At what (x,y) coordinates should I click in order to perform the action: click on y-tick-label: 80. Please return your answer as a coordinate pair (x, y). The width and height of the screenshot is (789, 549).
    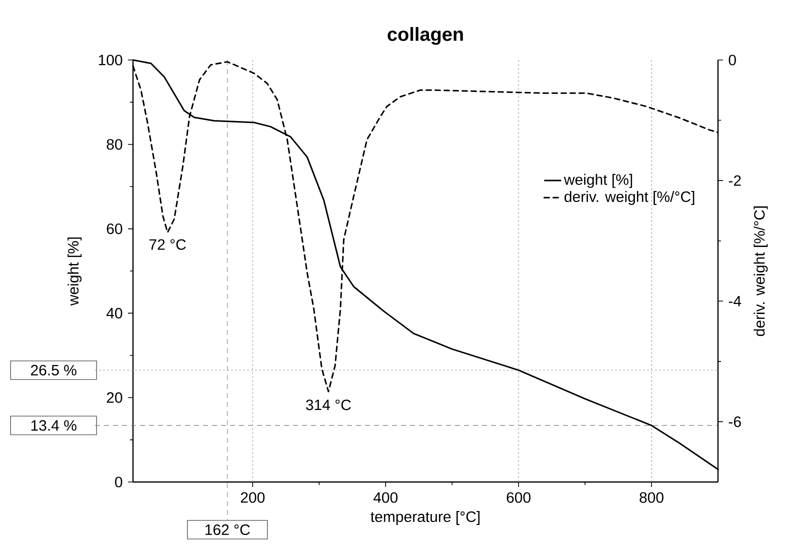
    Looking at the image, I should click on (114, 144).